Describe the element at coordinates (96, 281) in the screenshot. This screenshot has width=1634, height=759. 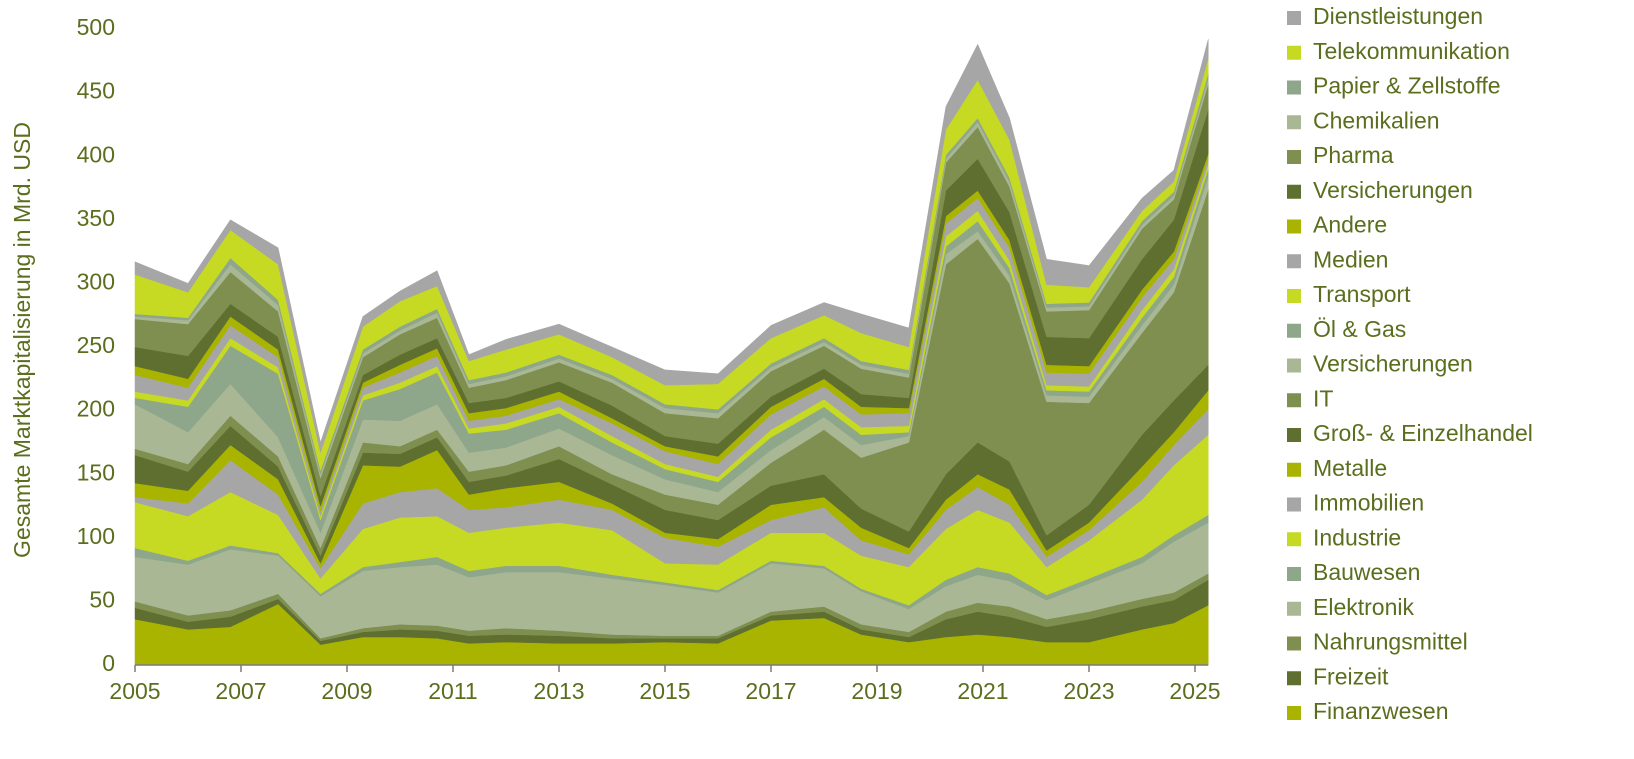
I see `y-tick-label: 300` at that location.